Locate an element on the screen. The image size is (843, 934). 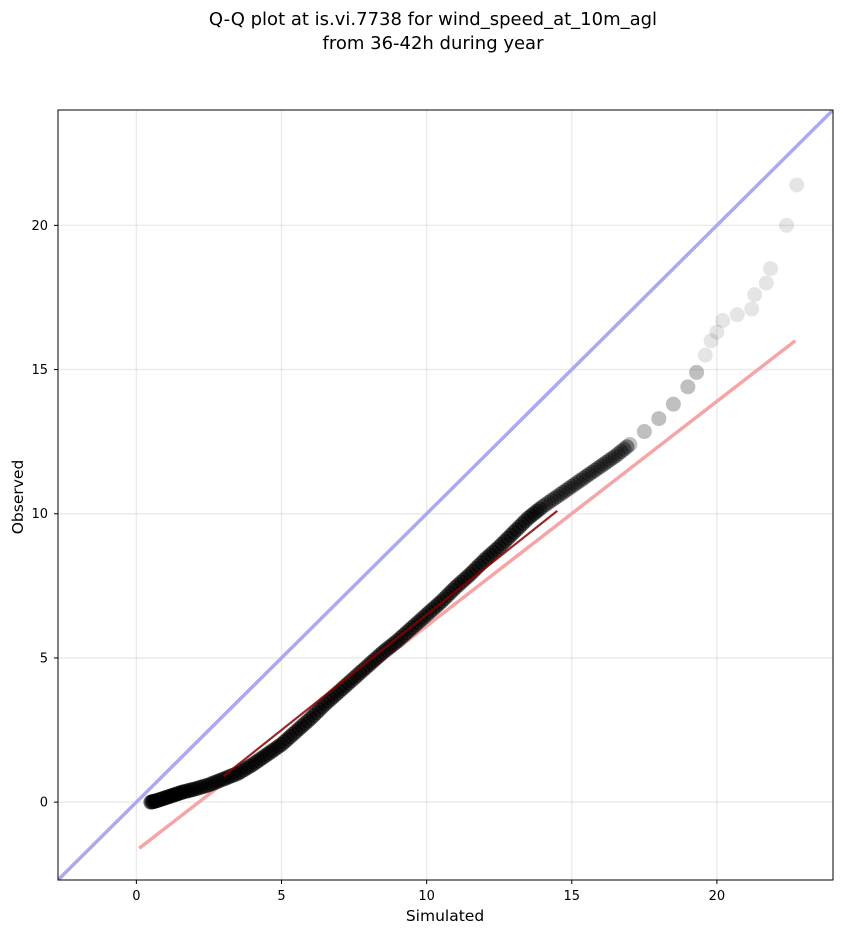
y-tick-label-3: 15 is located at coordinates (39, 370).